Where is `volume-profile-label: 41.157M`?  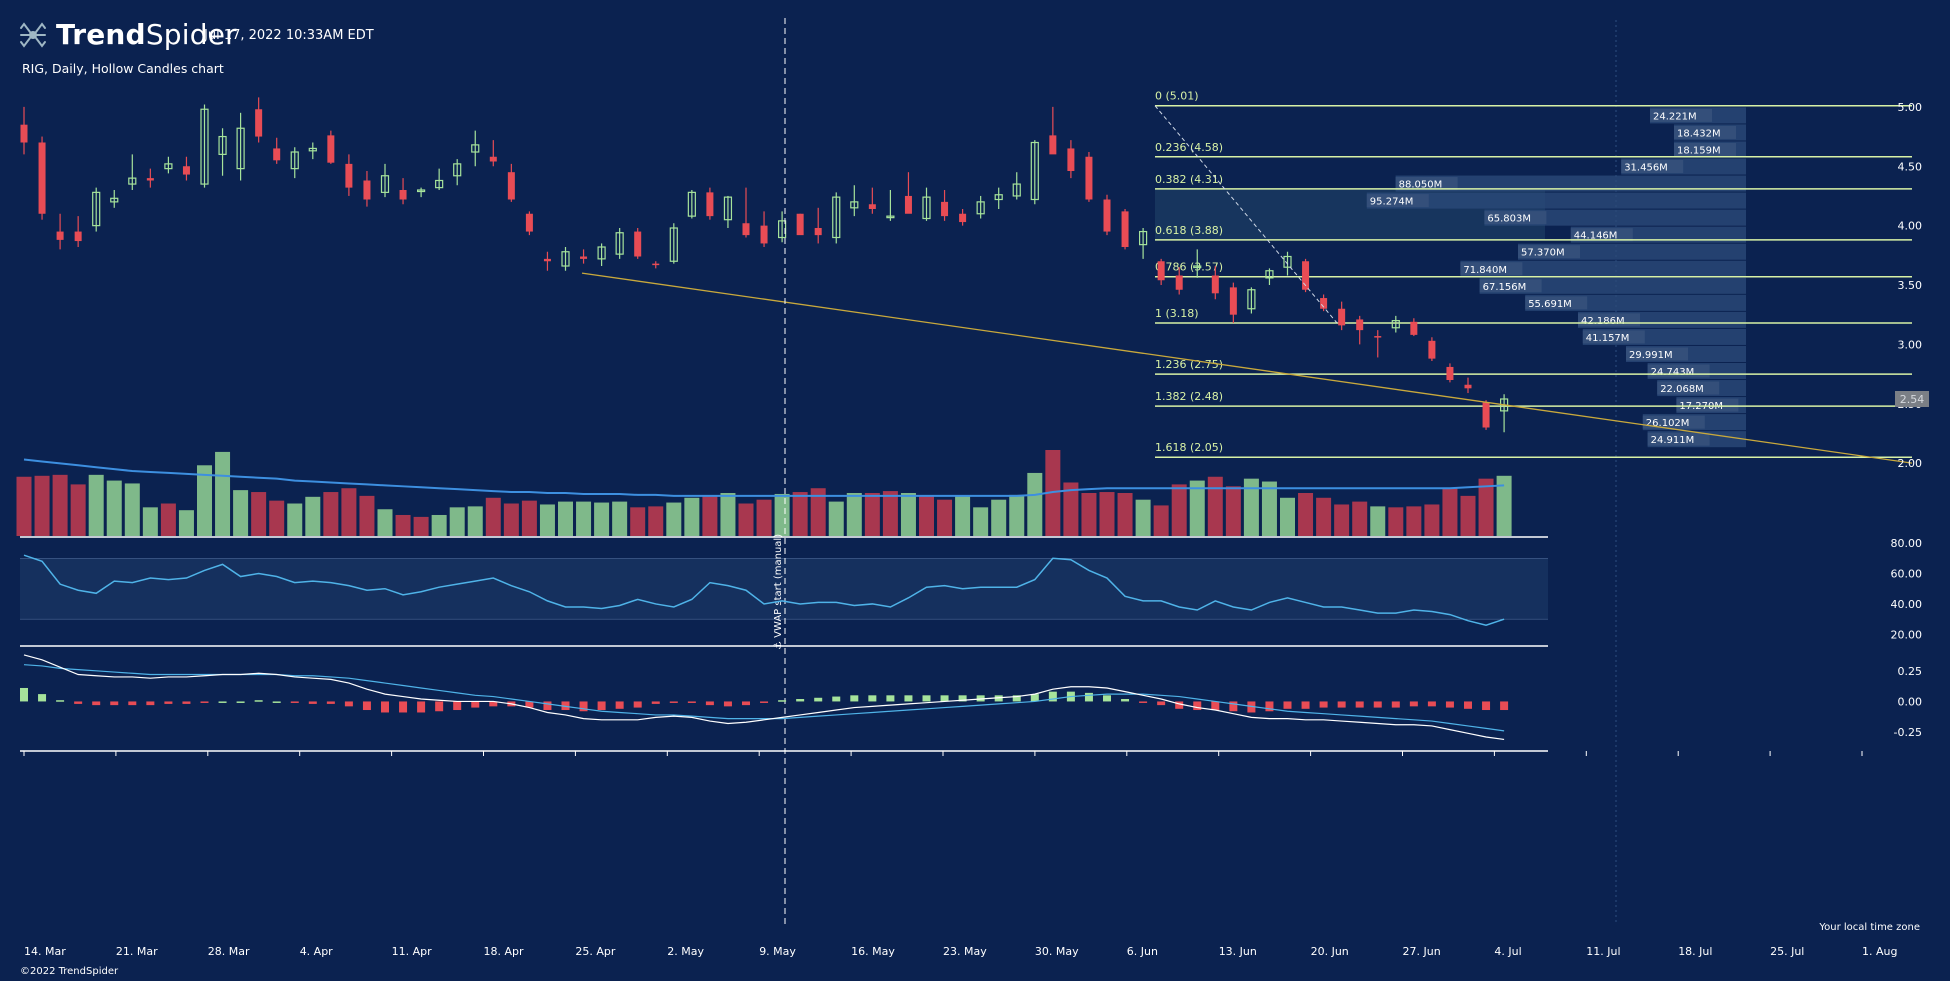
volume-profile-label: 41.157M is located at coordinates (1608, 338).